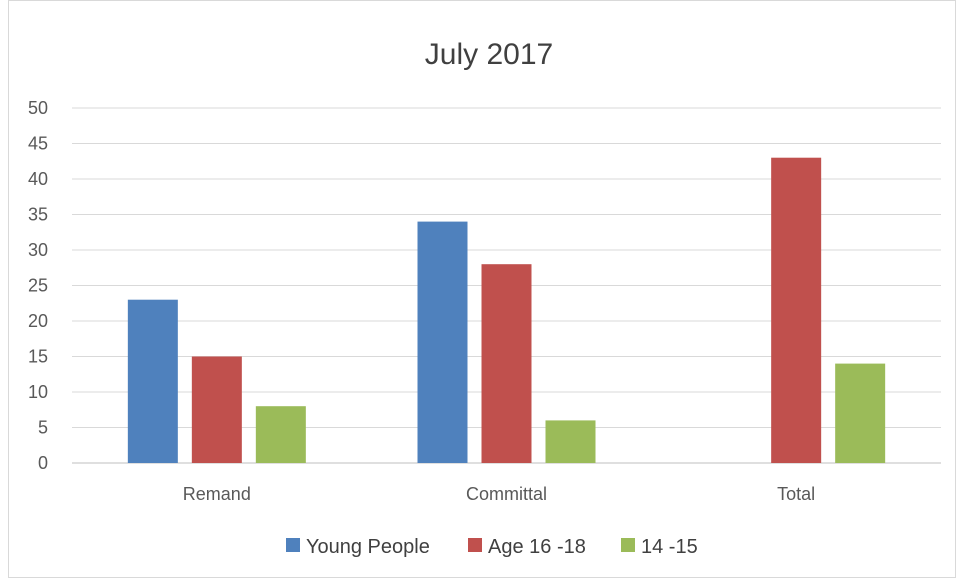 The height and width of the screenshot is (581, 957). Describe the element at coordinates (38, 179) in the screenshot. I see `y-tick-label: 40` at that location.